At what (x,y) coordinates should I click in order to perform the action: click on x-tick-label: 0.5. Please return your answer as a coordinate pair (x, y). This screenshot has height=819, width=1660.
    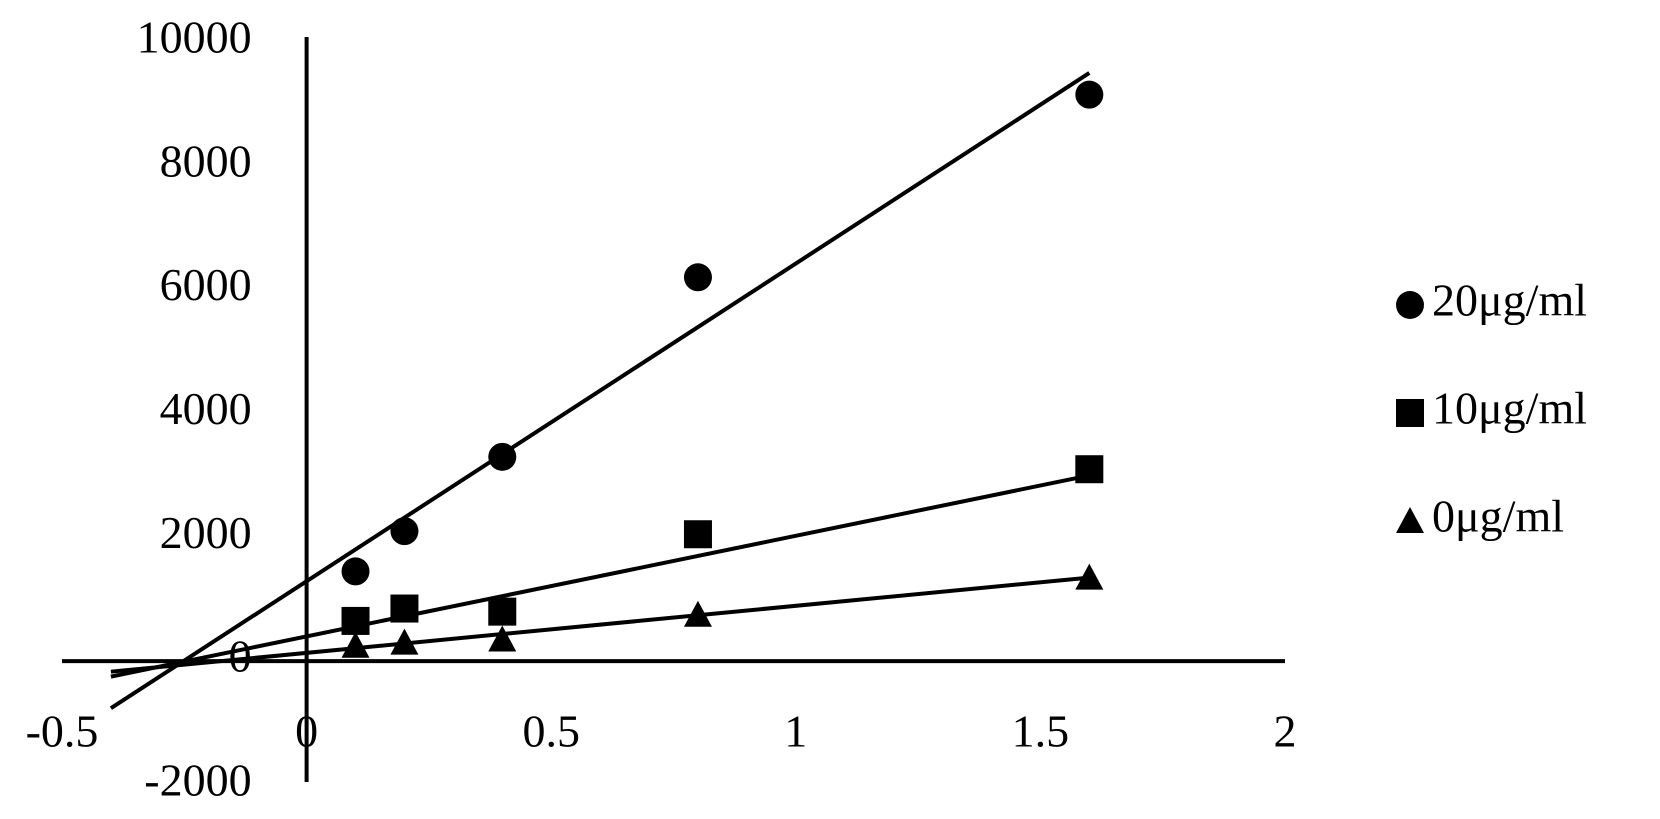
    Looking at the image, I should click on (551, 731).